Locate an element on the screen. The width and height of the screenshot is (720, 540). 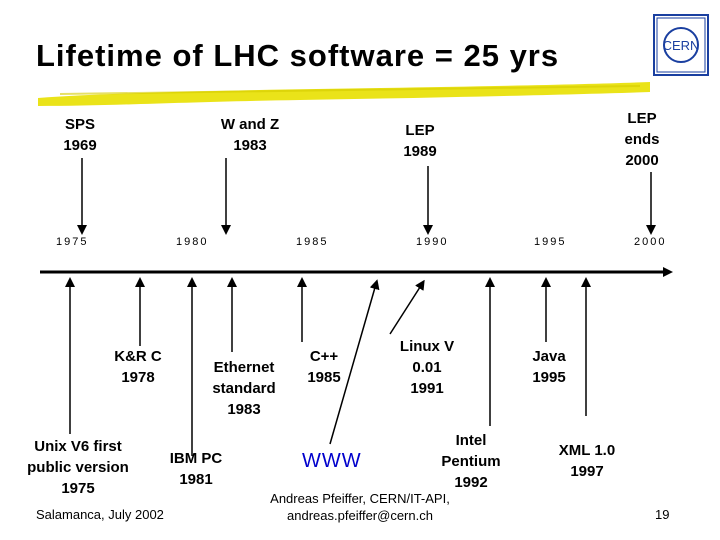
event-lep-ends: LEP ends 2000 is located at coordinates (642, 139).